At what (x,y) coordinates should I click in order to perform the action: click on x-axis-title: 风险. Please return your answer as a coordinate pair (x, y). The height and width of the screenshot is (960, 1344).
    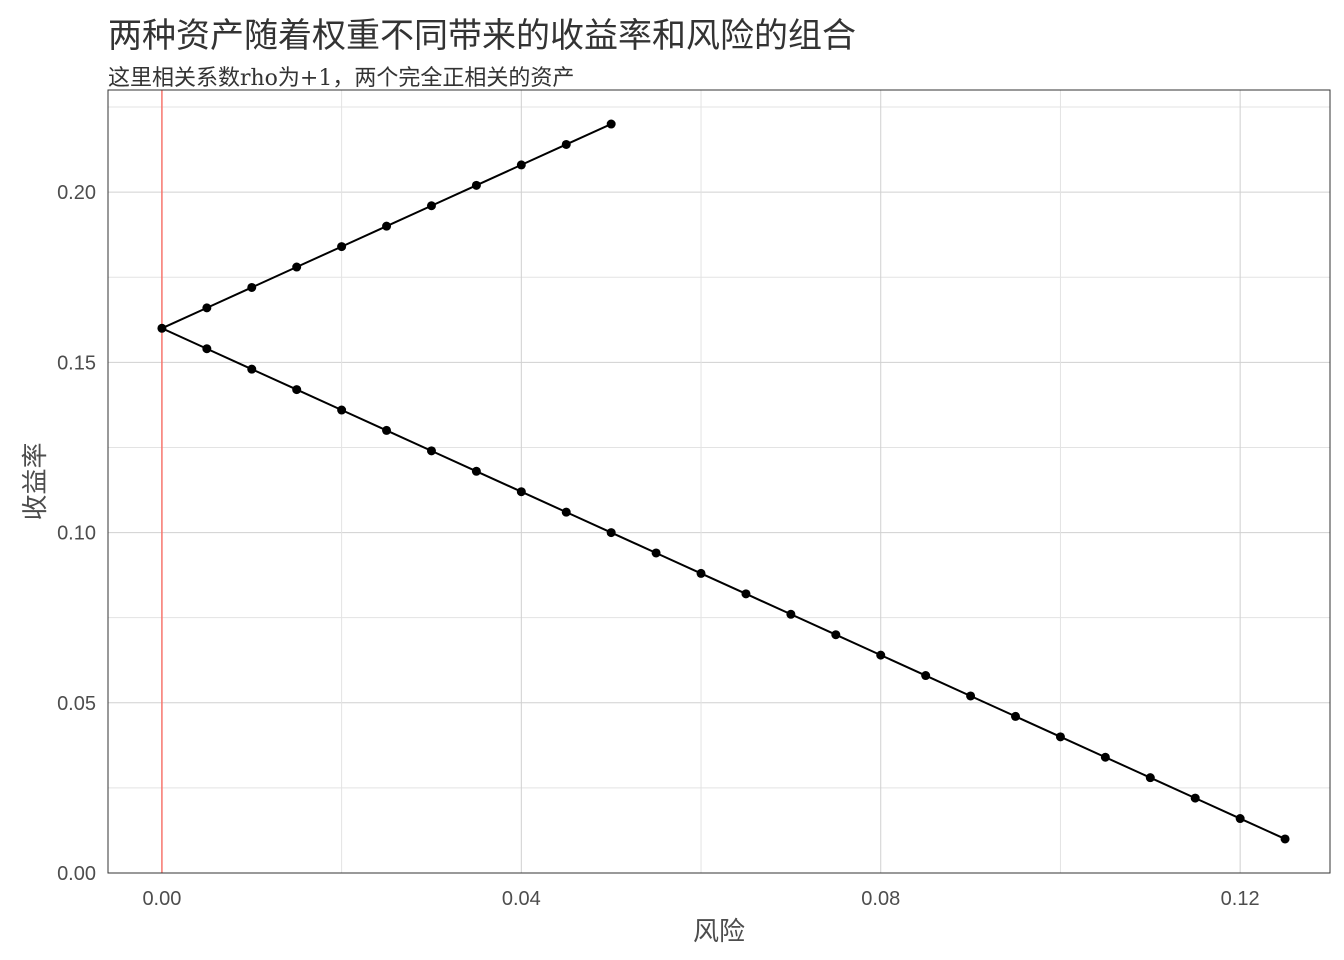
    Looking at the image, I should click on (719, 932).